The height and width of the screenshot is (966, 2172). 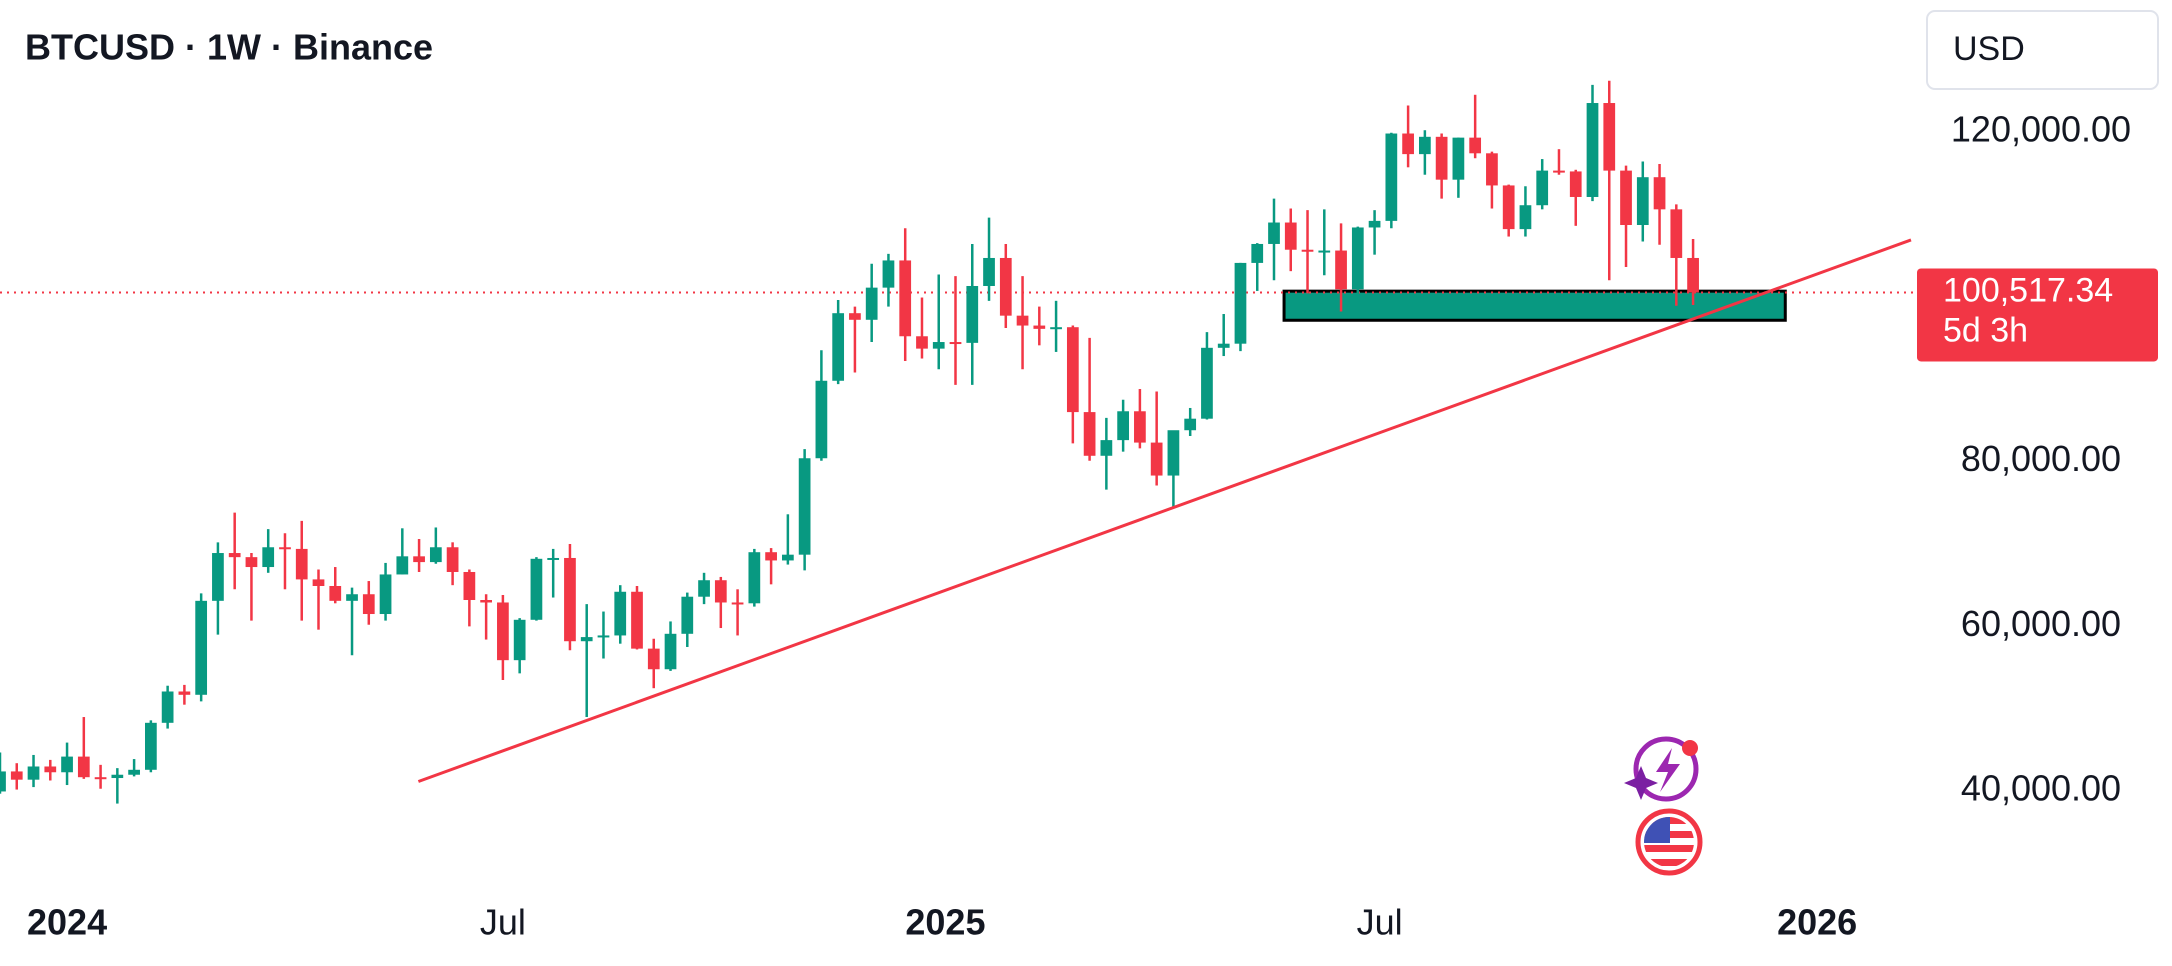 I want to click on countdown-label: 5d 3h, so click(x=1985, y=330).